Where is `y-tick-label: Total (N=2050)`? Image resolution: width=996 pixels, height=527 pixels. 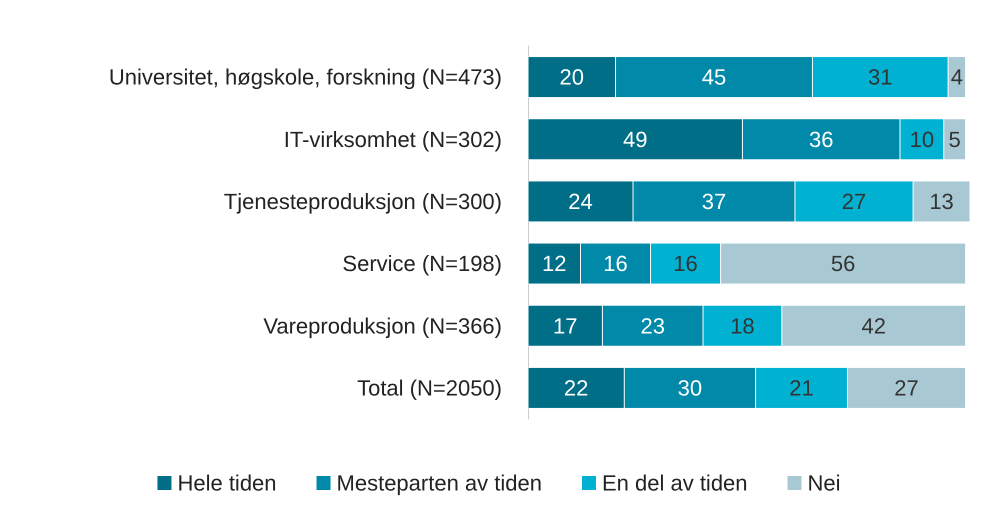 y-tick-label: Total (N=2050) is located at coordinates (429, 387).